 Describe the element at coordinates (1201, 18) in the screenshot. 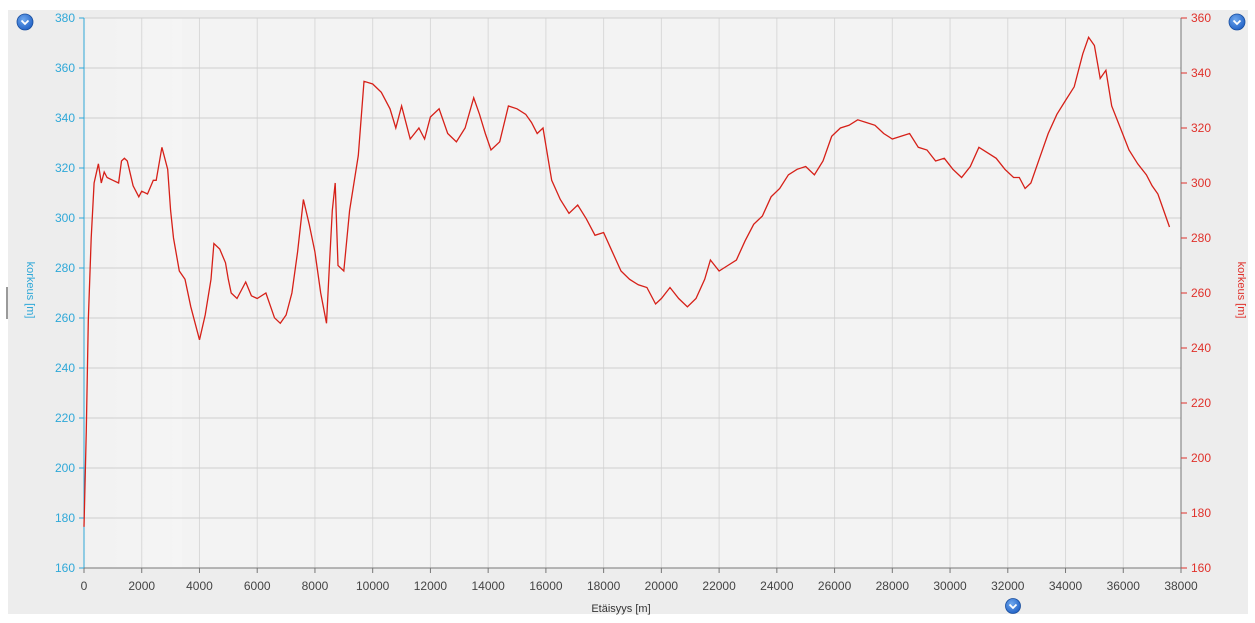

I see `y-tick-label-right: 360` at that location.